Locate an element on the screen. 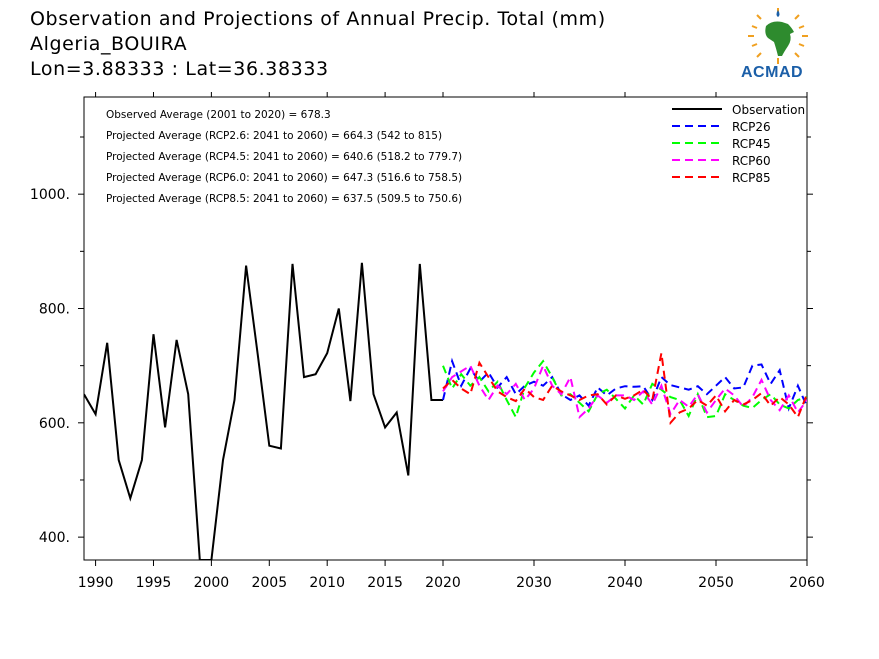 The image size is (879, 659). legend-label-rcp60: RCP60 is located at coordinates (751, 161).